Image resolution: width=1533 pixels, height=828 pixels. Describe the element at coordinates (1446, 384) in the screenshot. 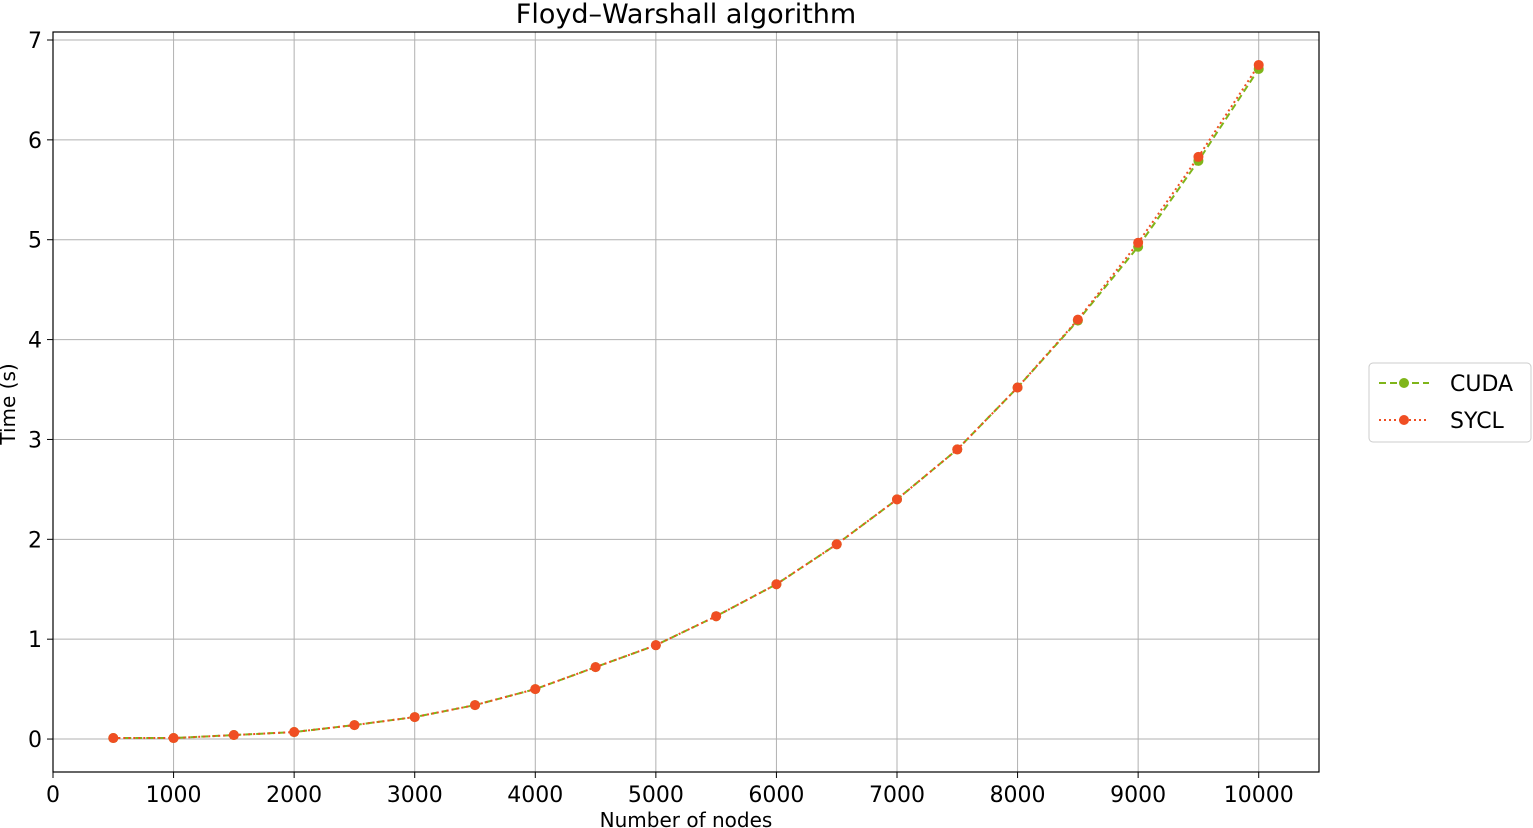

I see `legend-entry-cuda: CUDA` at that location.